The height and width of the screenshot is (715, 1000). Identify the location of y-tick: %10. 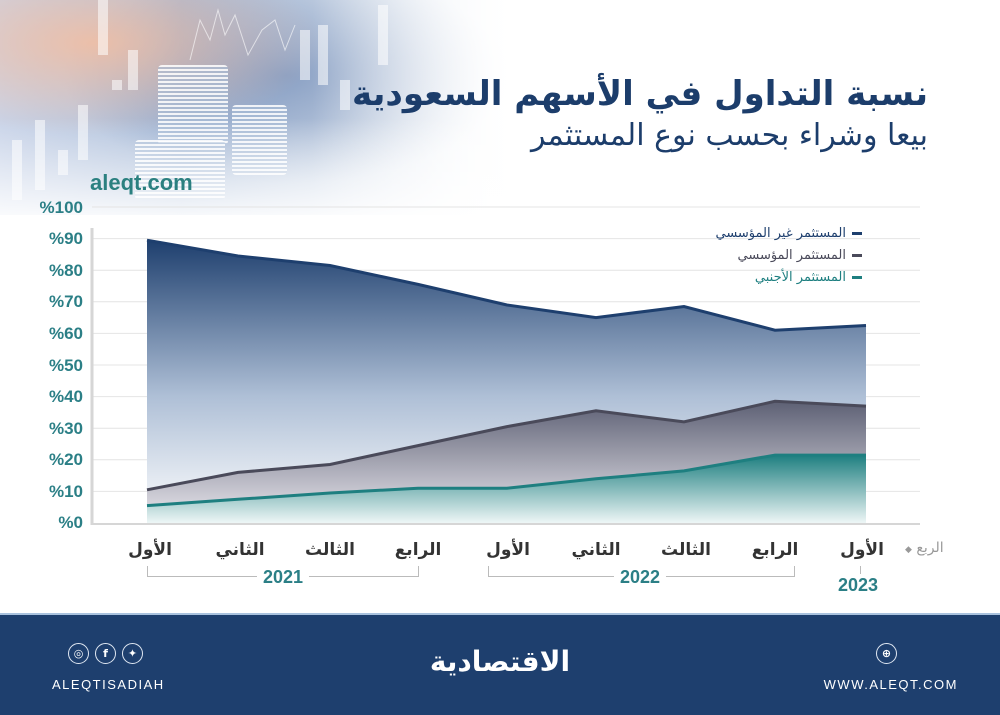
(65, 491).